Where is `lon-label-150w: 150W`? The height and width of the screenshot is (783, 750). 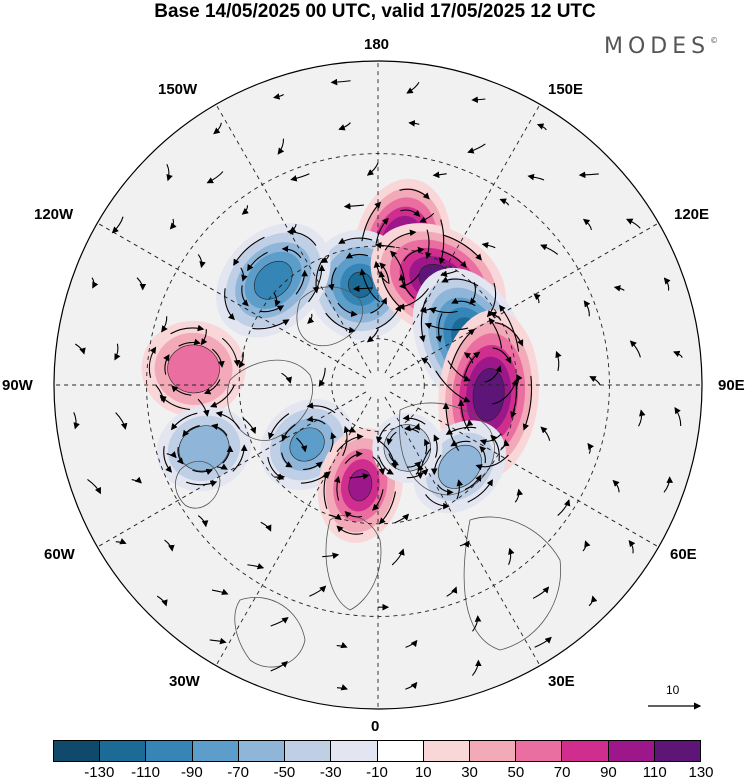 lon-label-150w: 150W is located at coordinates (178, 89).